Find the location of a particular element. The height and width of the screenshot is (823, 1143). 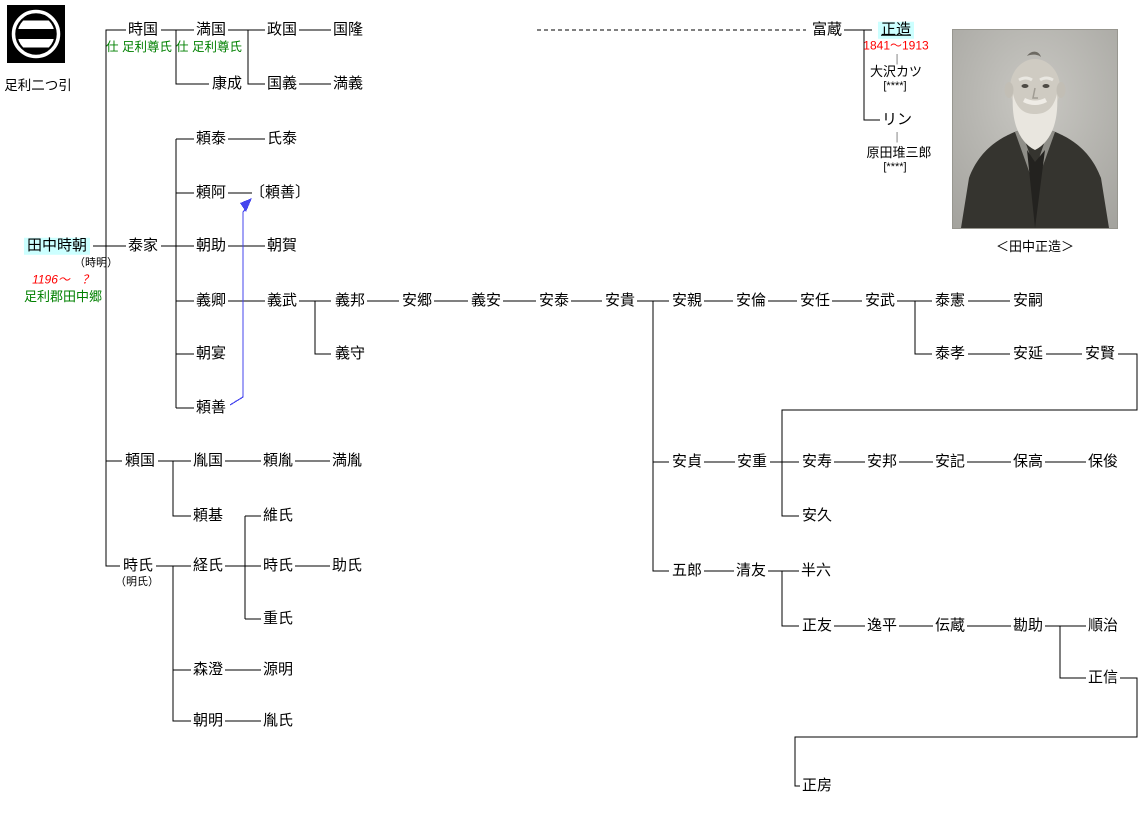

person-node: 保俊 is located at coordinates (1103, 461).